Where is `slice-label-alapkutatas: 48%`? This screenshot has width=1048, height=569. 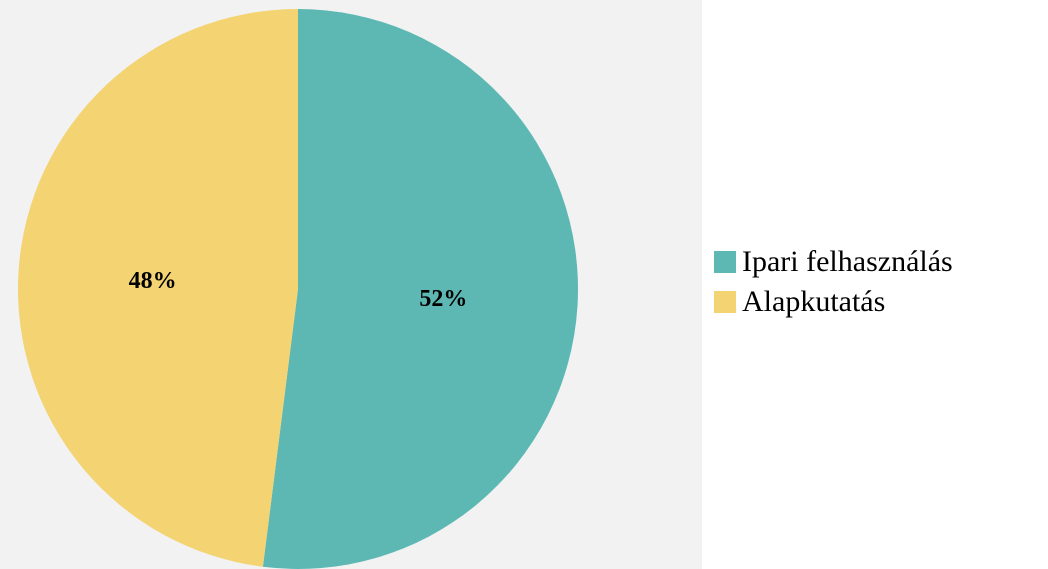 slice-label-alapkutatas: 48% is located at coordinates (153, 281).